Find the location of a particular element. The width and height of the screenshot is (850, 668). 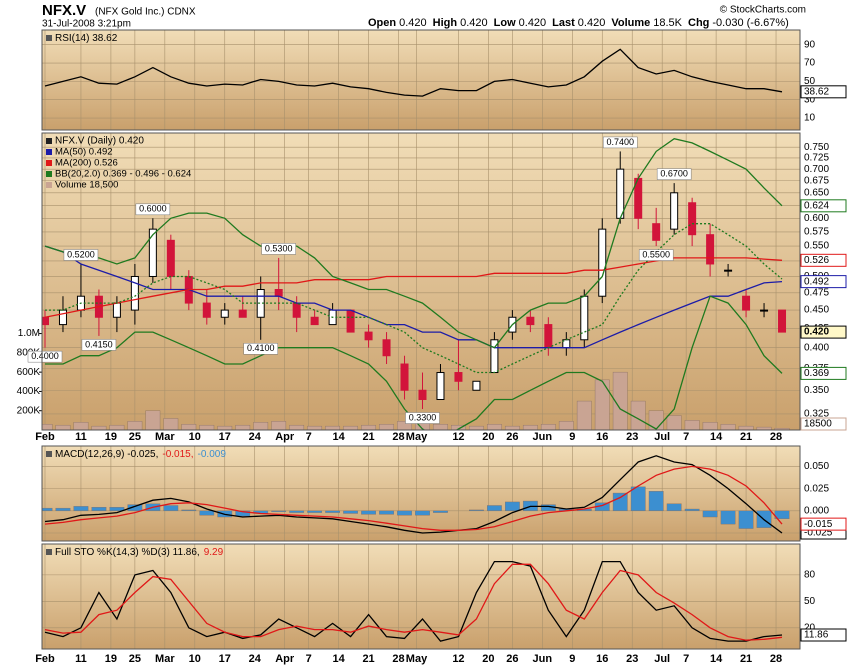

quote-label: Open is located at coordinates (382, 23).